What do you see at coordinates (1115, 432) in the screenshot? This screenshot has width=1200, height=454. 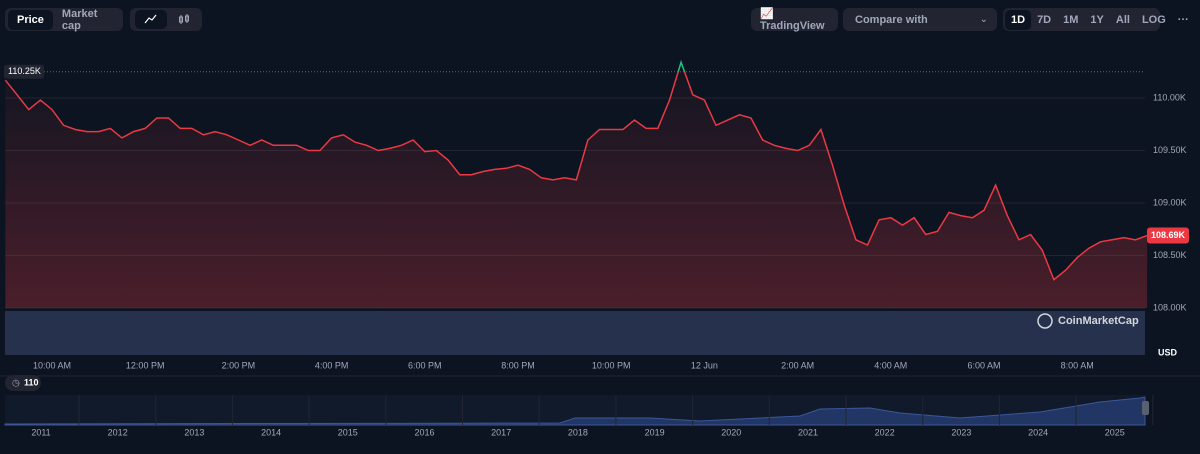 I see `navigator-year: 2025` at bounding box center [1115, 432].